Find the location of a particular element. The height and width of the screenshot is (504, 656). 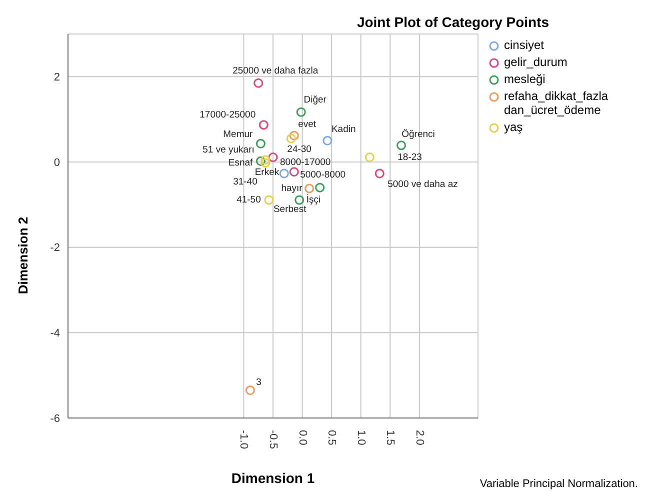

annotation: evet is located at coordinates (307, 124).